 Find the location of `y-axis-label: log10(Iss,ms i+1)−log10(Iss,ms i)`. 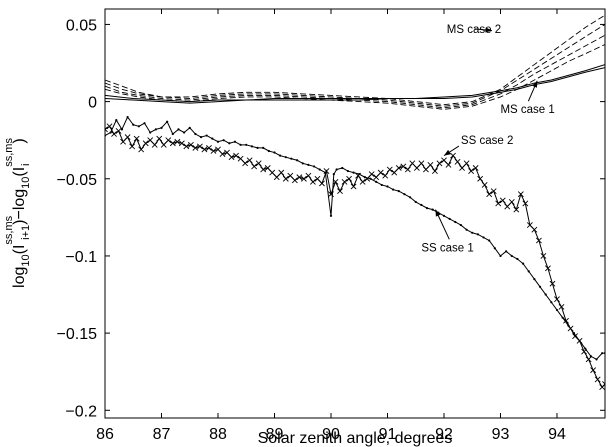

y-axis-label: log10(Iss,ms i+1)−log10(Iss,ms i) is located at coordinates (17, 213).